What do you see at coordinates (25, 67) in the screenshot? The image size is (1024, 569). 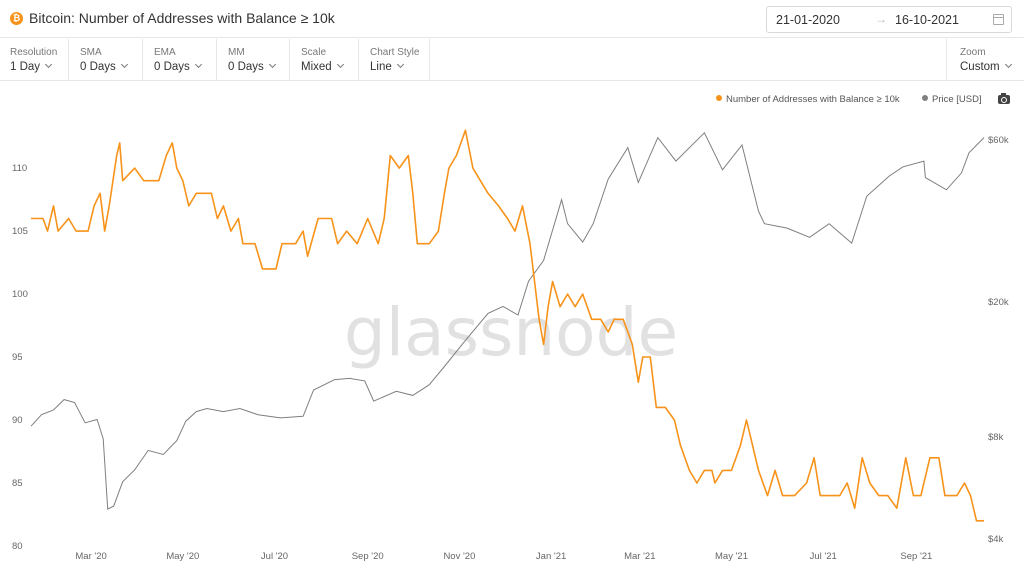 I see `resolution-value: 1 Day` at bounding box center [25, 67].